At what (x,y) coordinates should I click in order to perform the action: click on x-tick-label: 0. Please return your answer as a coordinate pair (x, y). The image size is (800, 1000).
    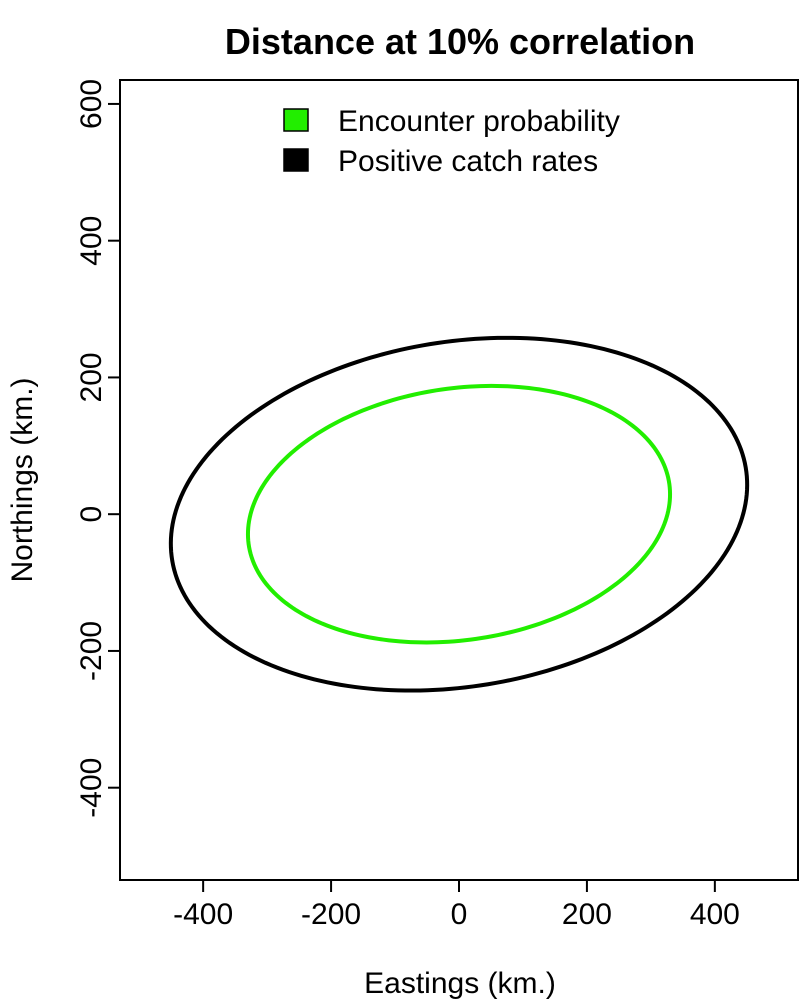
    Looking at the image, I should click on (459, 914).